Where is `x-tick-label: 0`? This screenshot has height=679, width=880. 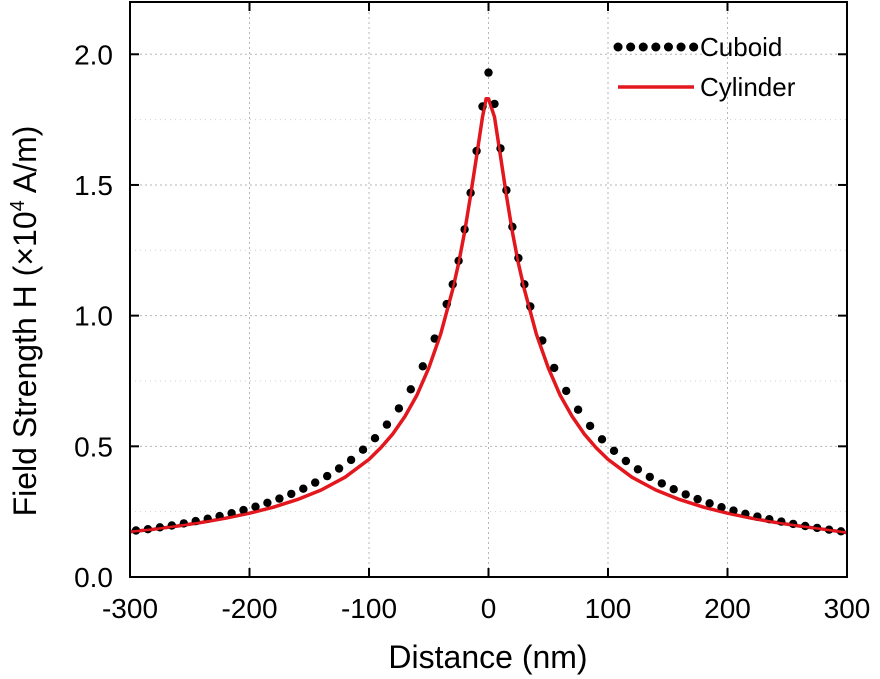
x-tick-label: 0 is located at coordinates (489, 608).